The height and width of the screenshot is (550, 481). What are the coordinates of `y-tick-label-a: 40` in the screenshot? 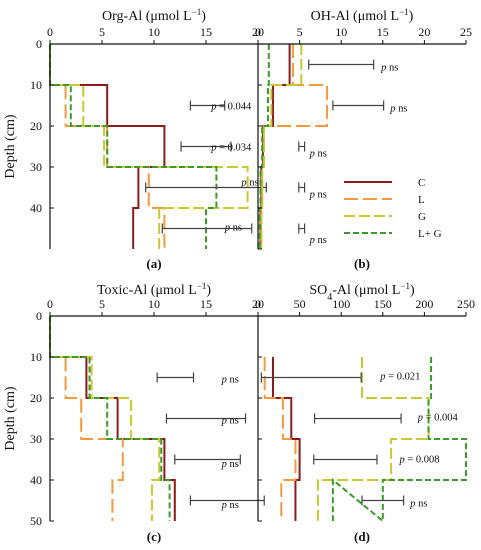 It's located at (36, 208).